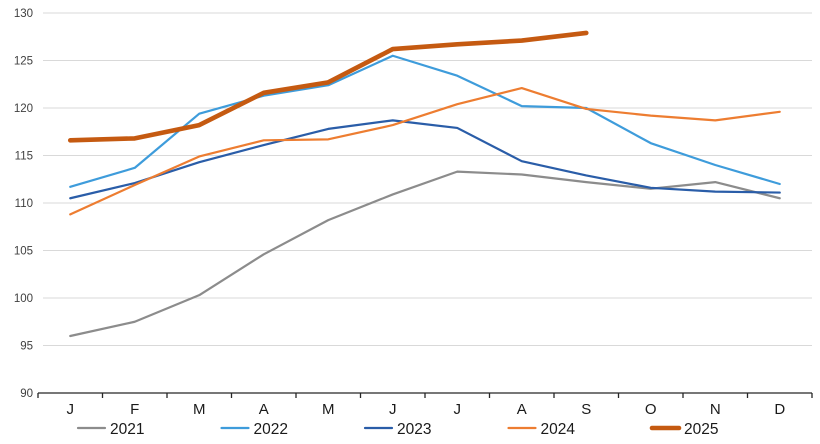 The height and width of the screenshot is (444, 820). I want to click on legend-label-2024: 2024, so click(558, 429).